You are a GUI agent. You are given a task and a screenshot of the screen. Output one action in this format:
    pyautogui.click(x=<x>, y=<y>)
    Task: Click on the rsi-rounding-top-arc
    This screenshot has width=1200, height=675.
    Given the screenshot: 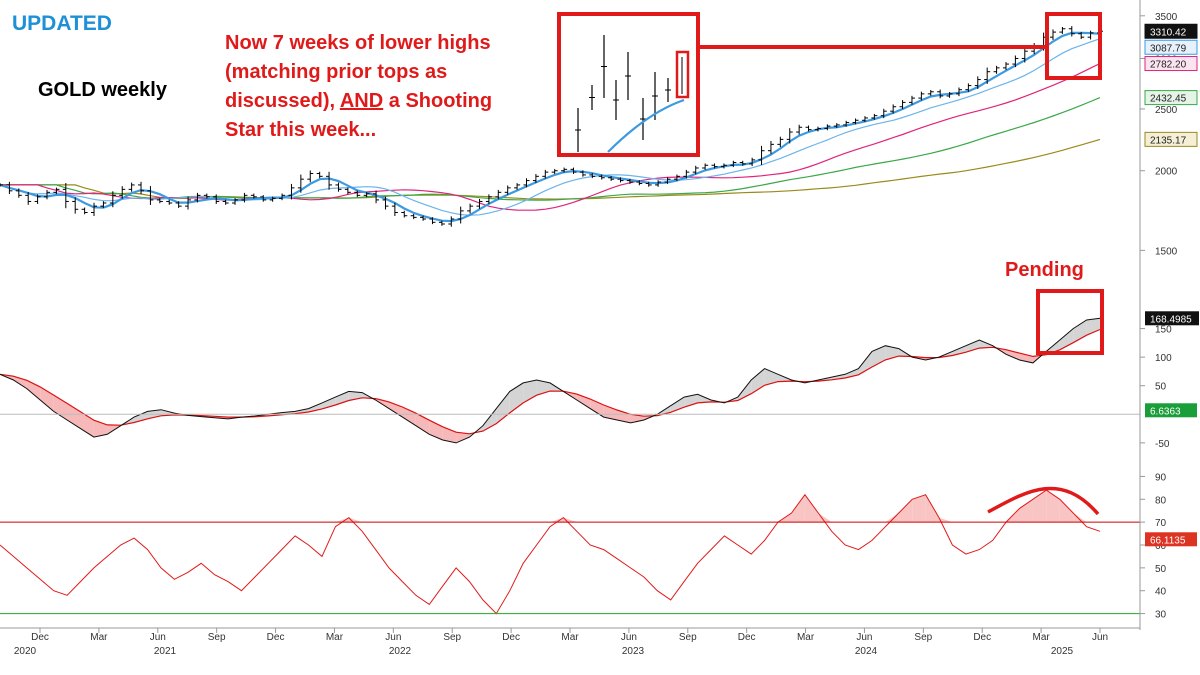 What is the action you would take?
    pyautogui.click(x=1043, y=501)
    